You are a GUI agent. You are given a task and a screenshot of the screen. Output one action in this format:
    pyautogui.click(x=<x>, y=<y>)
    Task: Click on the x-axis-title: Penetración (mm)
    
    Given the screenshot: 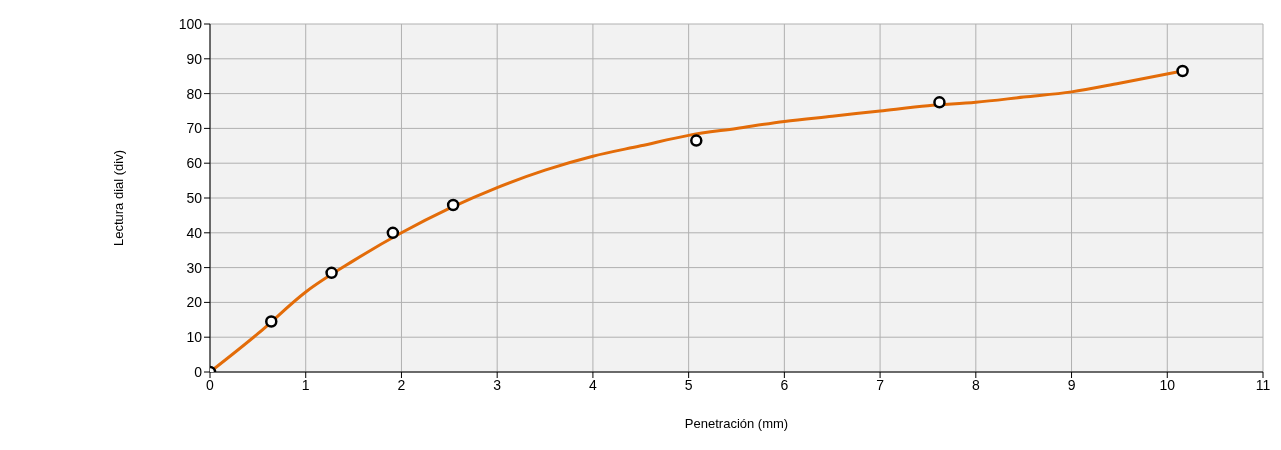 What is the action you would take?
    pyautogui.click(x=736, y=423)
    